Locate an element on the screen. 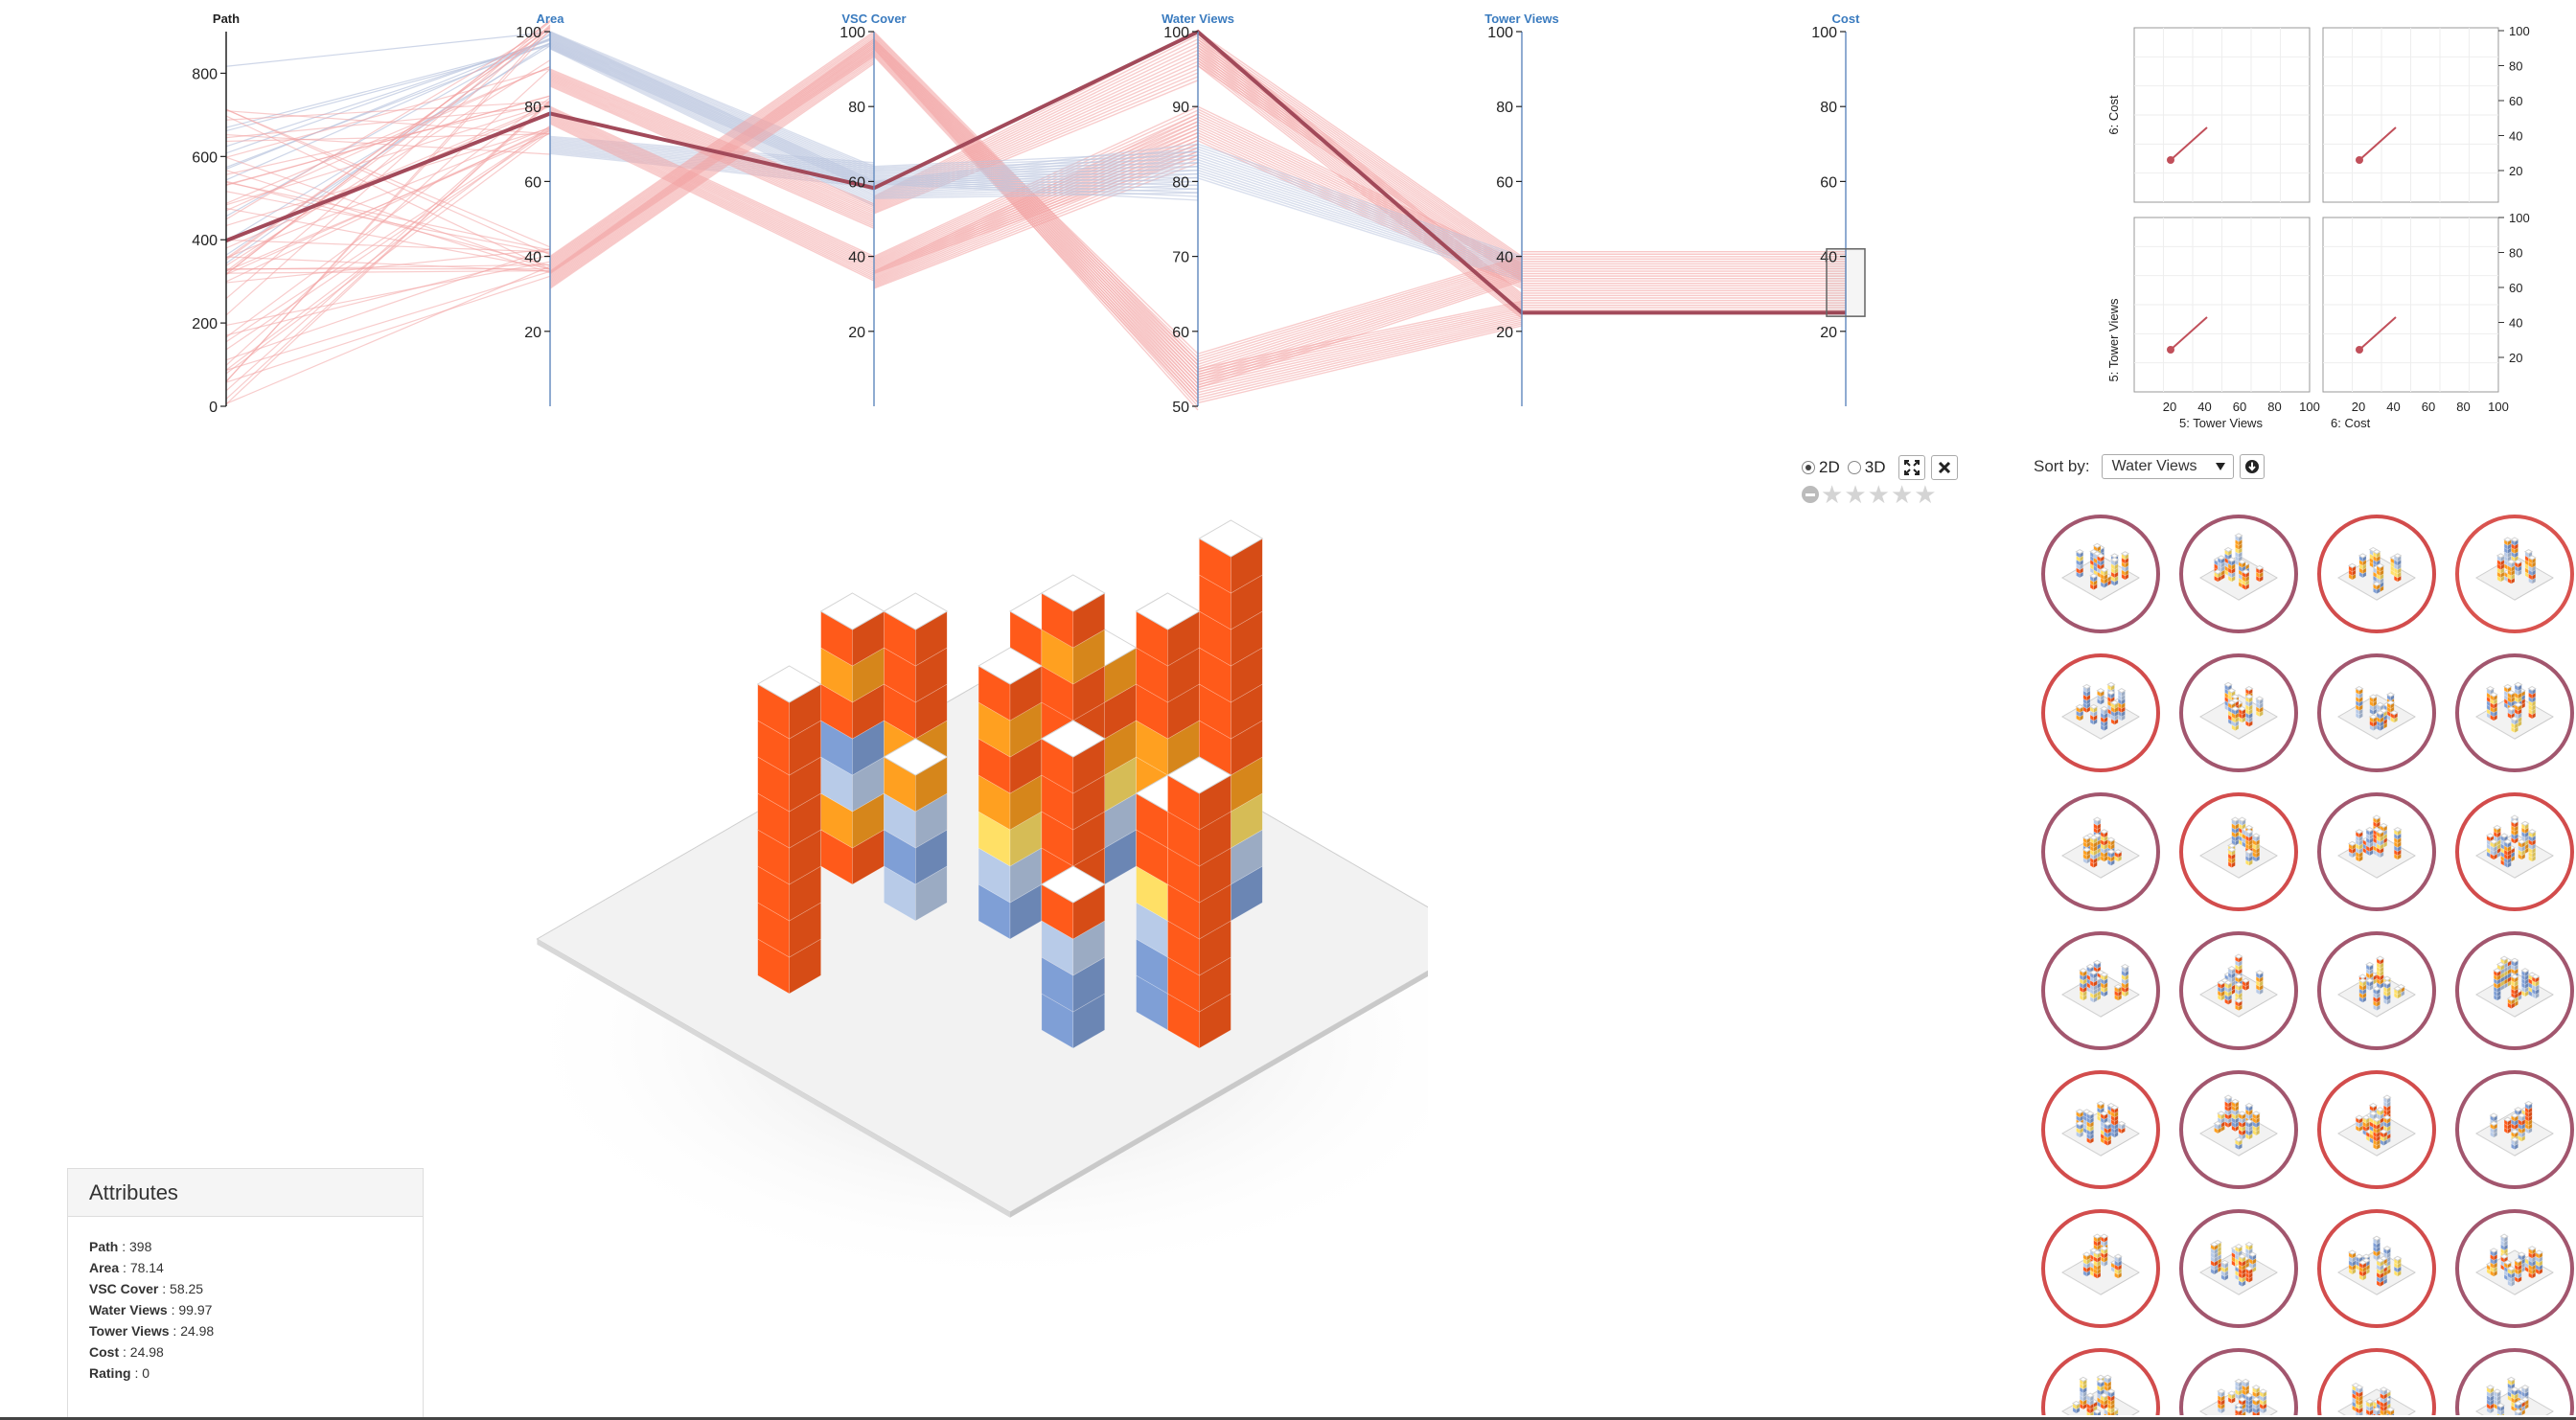 Image resolution: width=2576 pixels, height=1420 pixels. tick-label: 20 is located at coordinates (532, 333).